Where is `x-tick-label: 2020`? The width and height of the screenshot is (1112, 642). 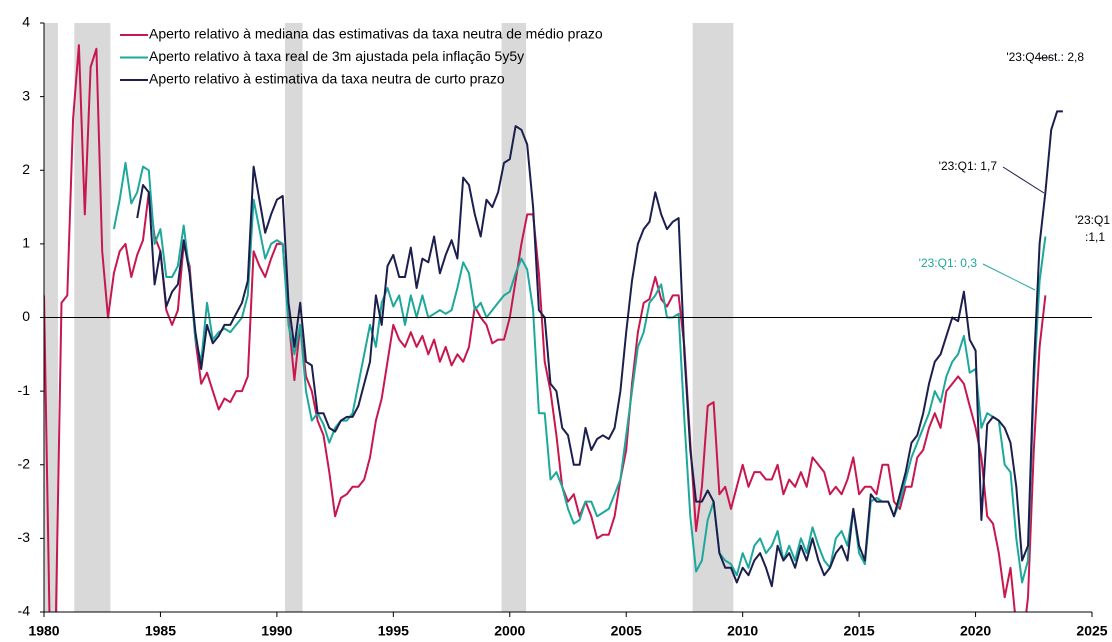
x-tick-label: 2020 is located at coordinates (975, 631).